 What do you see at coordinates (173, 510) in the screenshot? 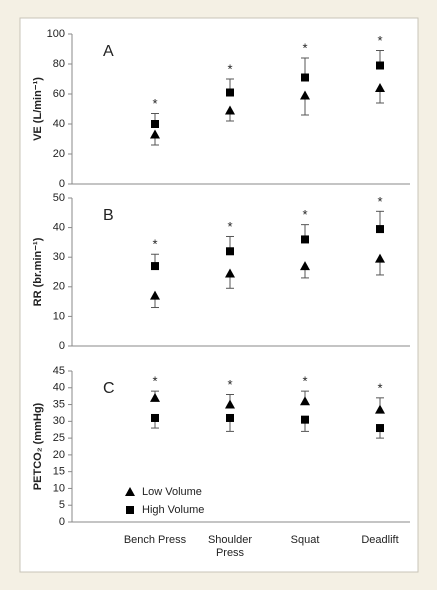
I see `legend-label: High Volume` at bounding box center [173, 510].